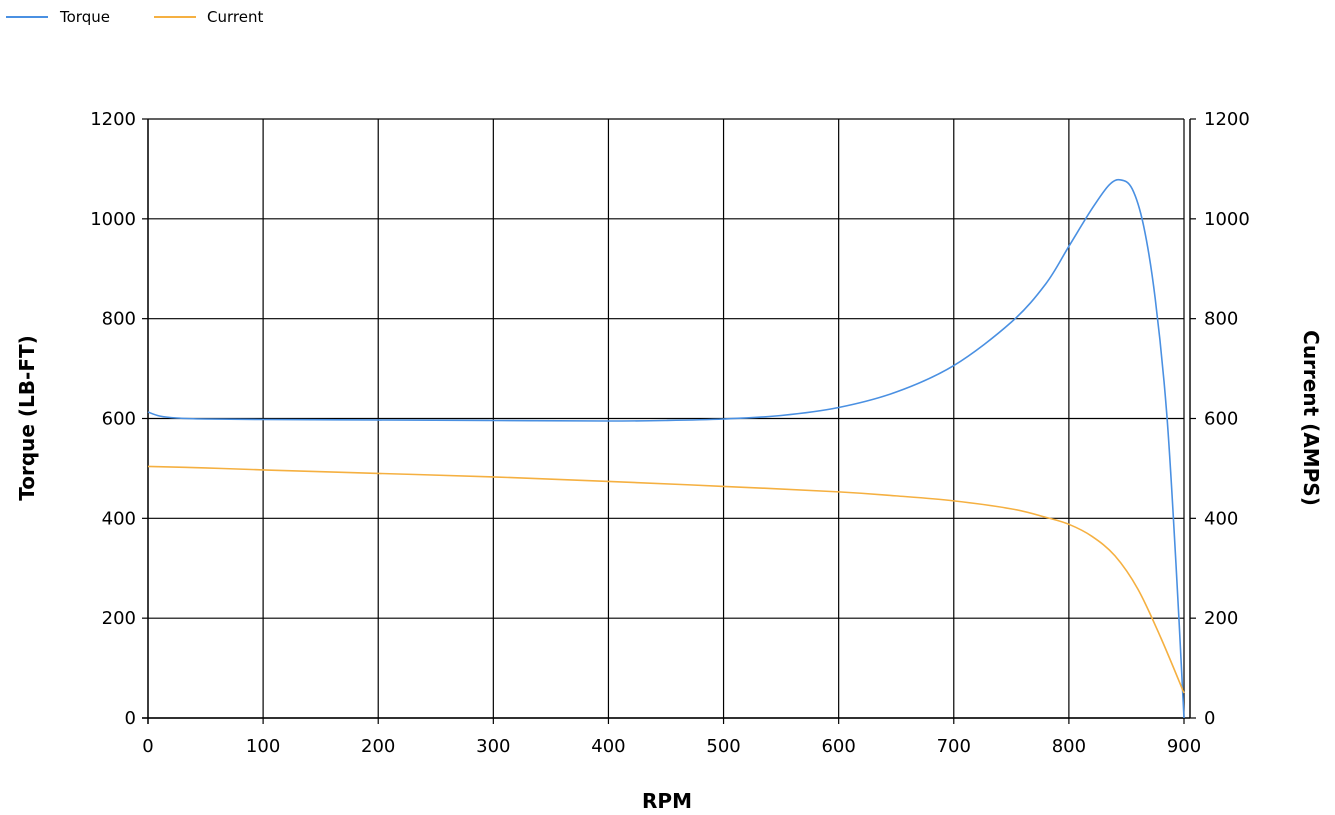 The height and width of the screenshot is (815, 1335). I want to click on y-left-tick-label-400: 400, so click(119, 518).